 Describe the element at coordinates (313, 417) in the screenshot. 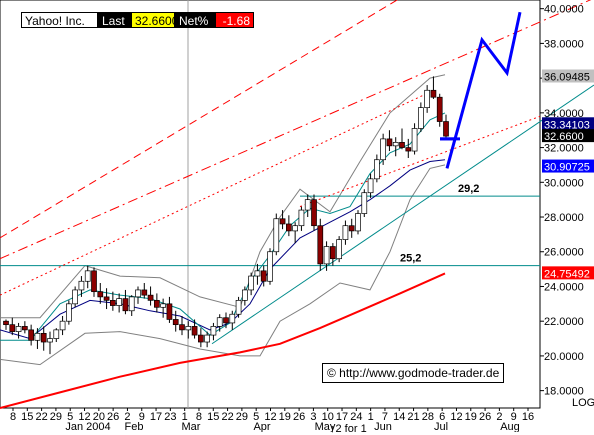

I see `x-tick-label: 3` at that location.